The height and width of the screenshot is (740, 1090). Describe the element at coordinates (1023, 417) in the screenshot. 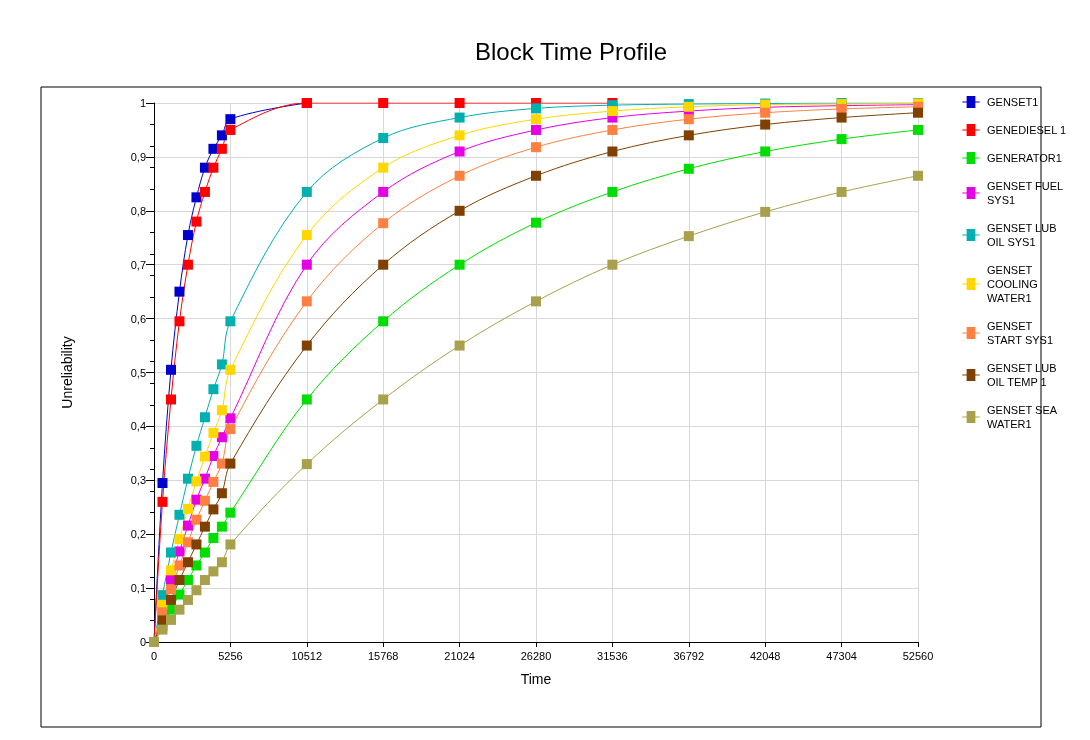

I see `legend-label: GENSET SEA WATER1` at that location.